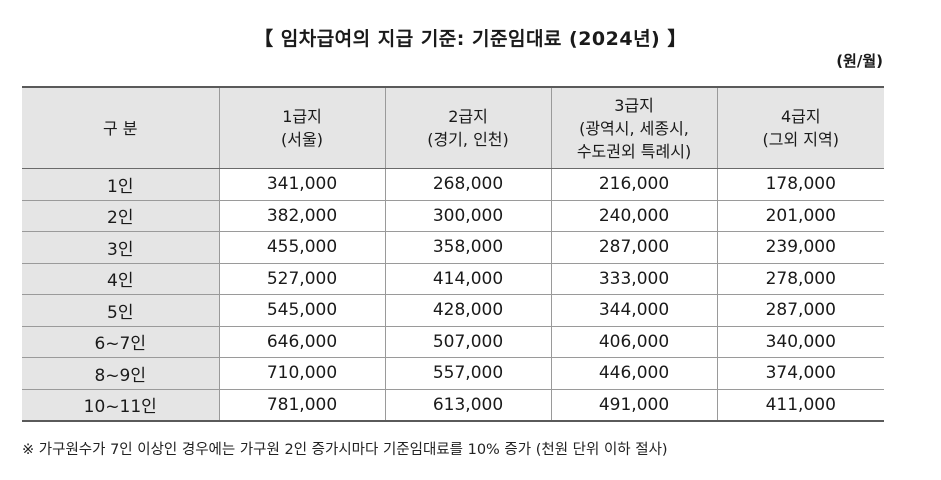  What do you see at coordinates (468, 184) in the screenshot?
I see `table-cell: 268,000` at bounding box center [468, 184].